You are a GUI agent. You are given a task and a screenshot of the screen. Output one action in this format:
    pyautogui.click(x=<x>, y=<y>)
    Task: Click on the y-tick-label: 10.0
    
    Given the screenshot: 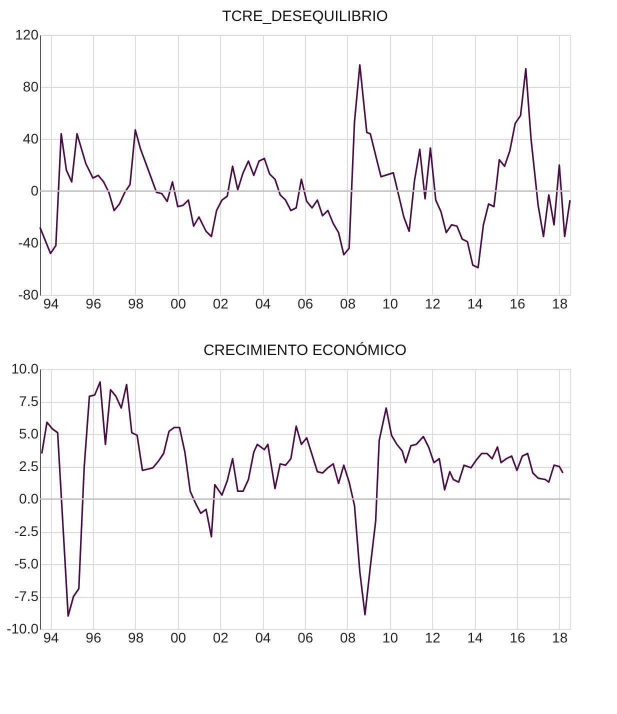 What is the action you would take?
    pyautogui.click(x=25, y=368)
    